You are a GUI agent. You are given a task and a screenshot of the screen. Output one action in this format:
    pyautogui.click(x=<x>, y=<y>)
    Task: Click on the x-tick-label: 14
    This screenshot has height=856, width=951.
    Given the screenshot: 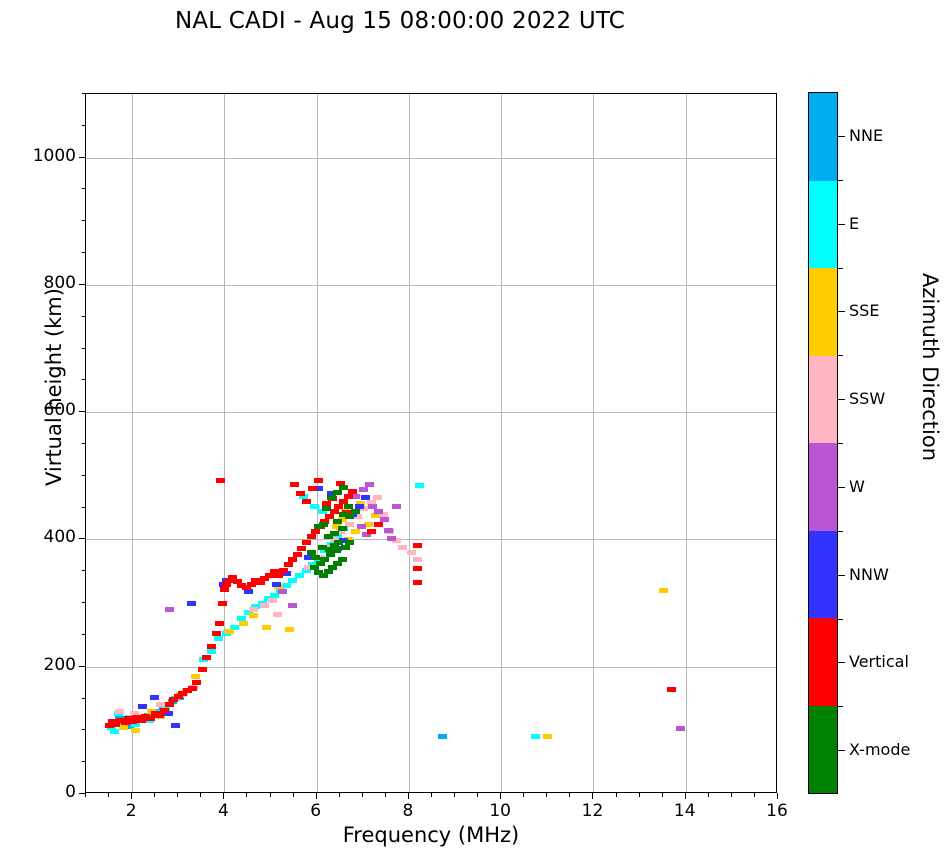 What is the action you would take?
    pyautogui.click(x=684, y=811)
    